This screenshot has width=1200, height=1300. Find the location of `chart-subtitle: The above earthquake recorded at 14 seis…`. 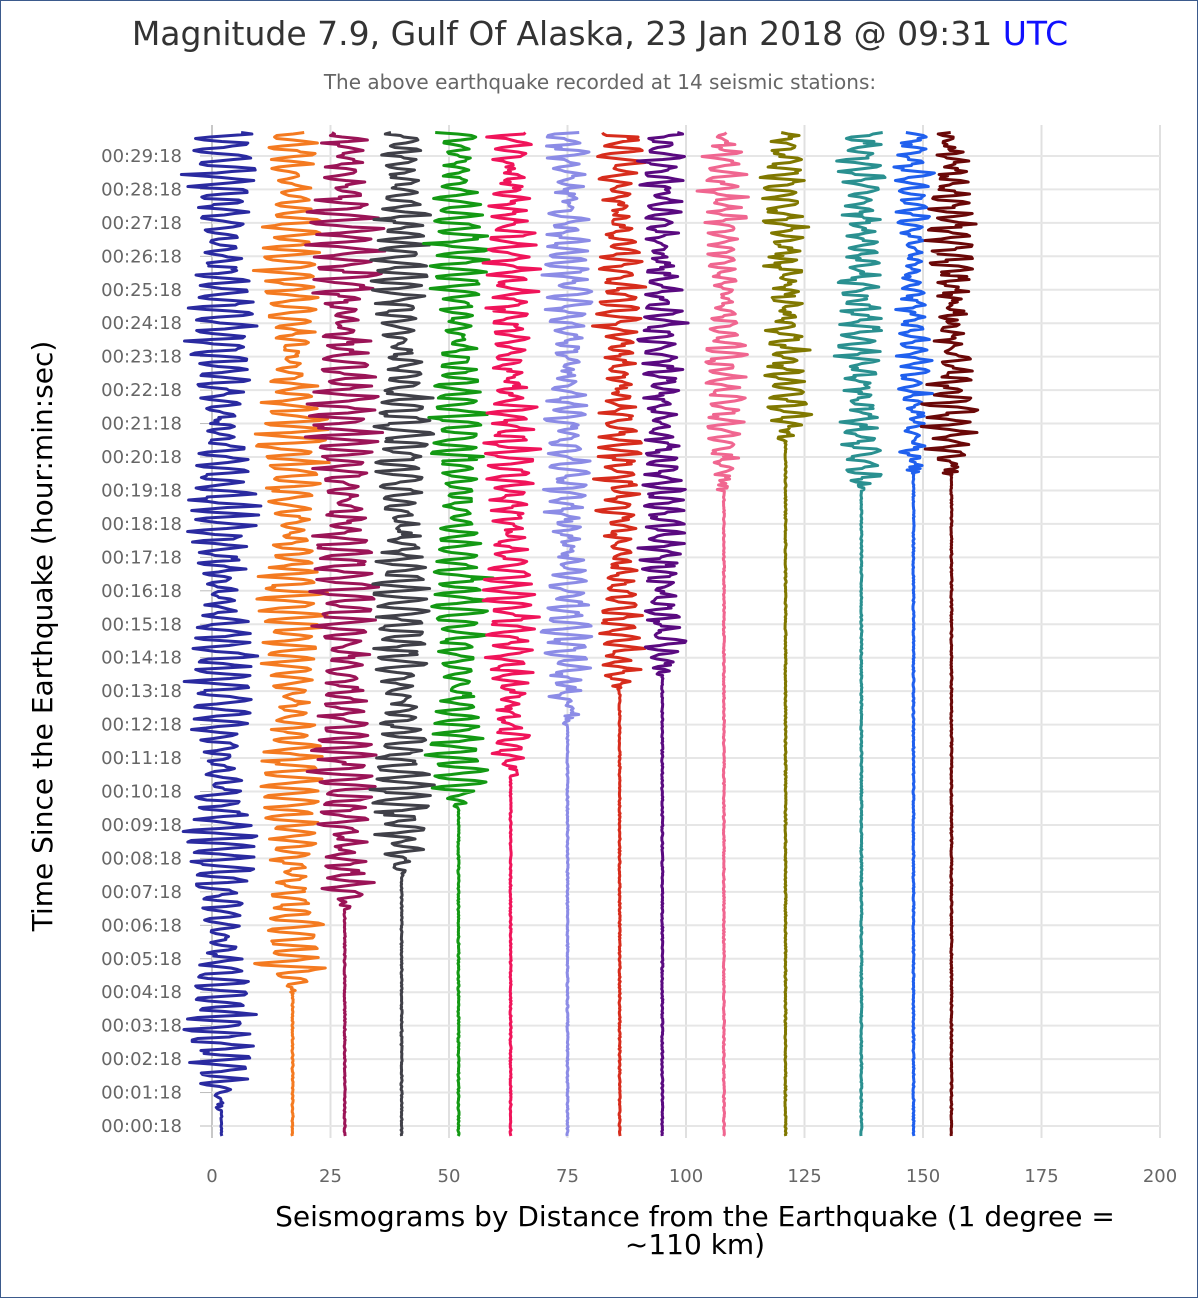

chart-subtitle: The above earthquake recorded at 14 seis… is located at coordinates (600, 82).